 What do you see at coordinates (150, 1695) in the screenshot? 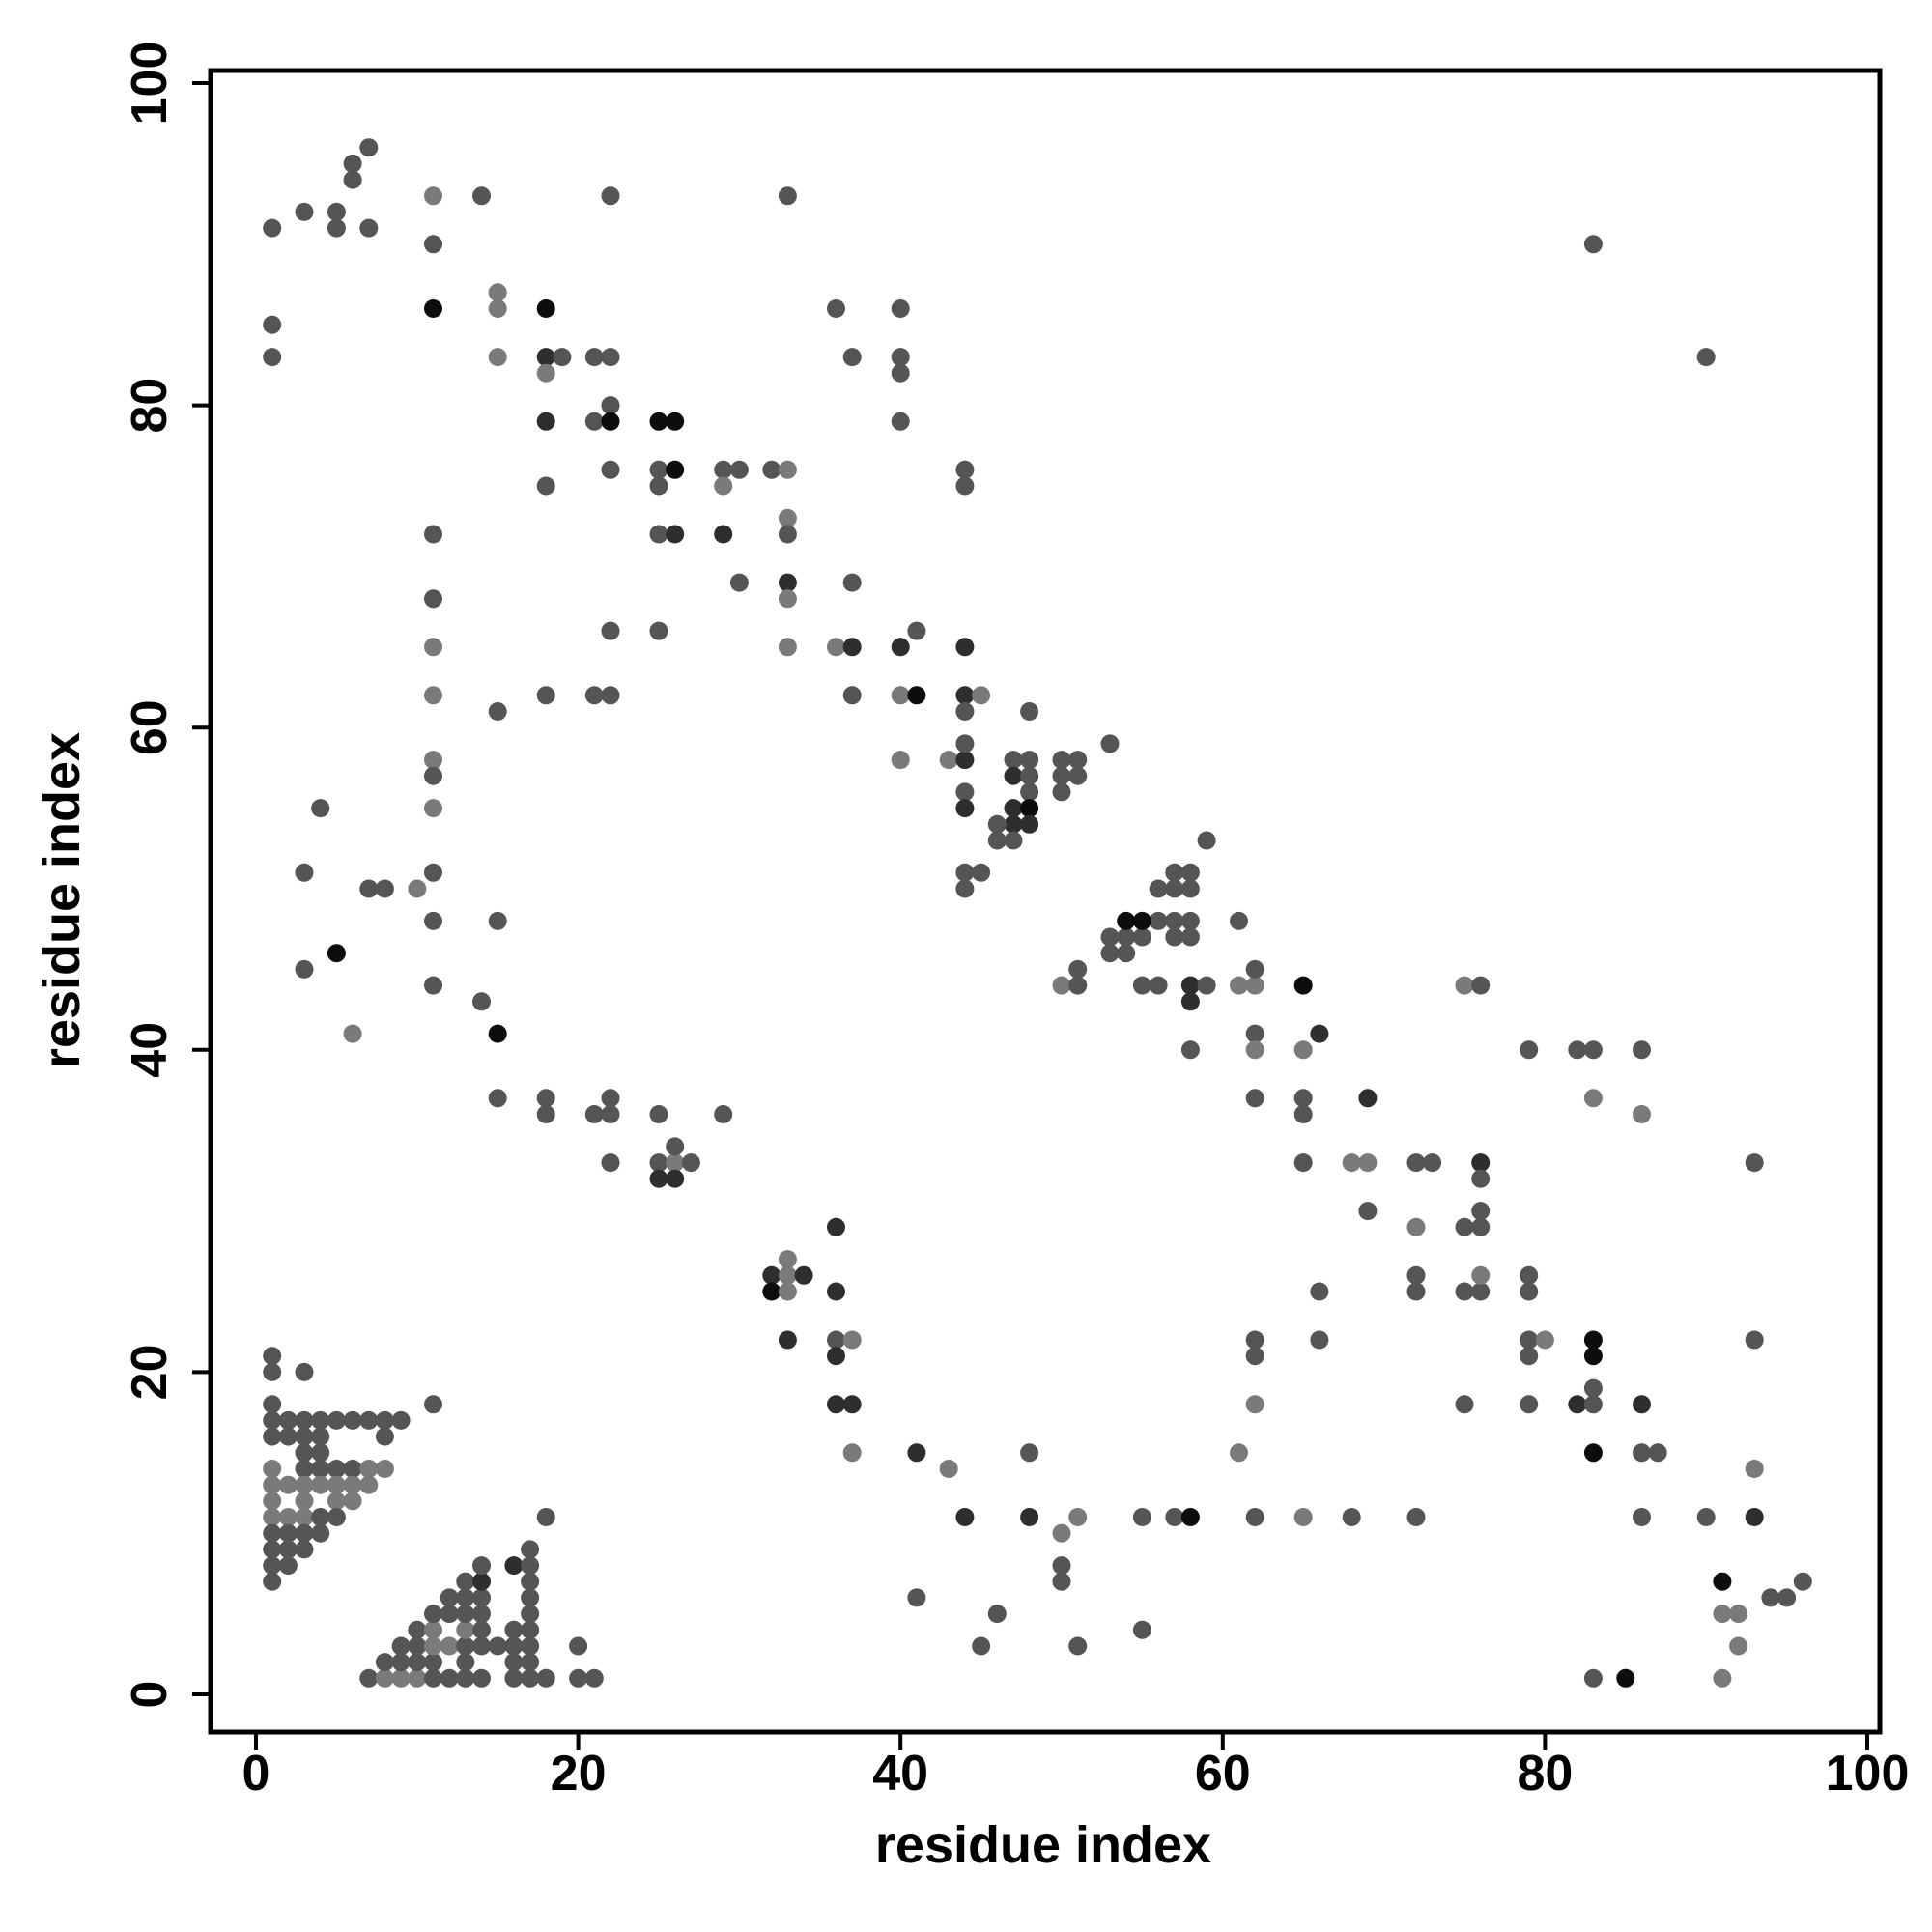
I see `y-tick-label: 0` at bounding box center [150, 1695].